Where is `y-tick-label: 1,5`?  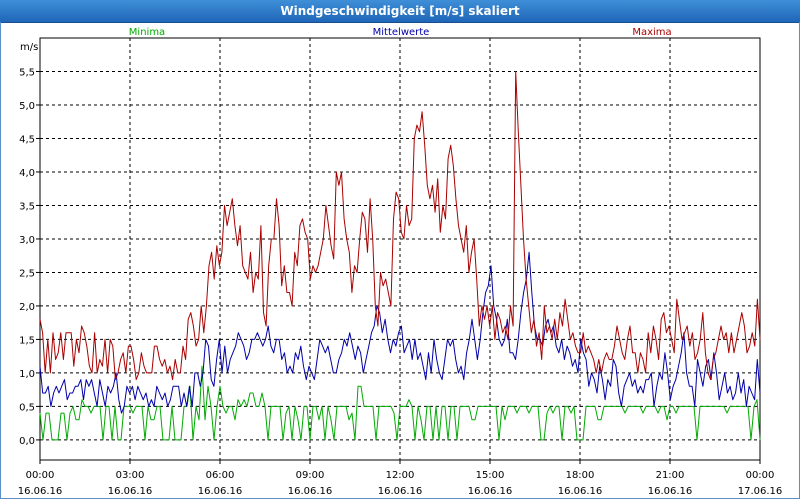
y-tick-label: 1,5 is located at coordinates (27, 340).